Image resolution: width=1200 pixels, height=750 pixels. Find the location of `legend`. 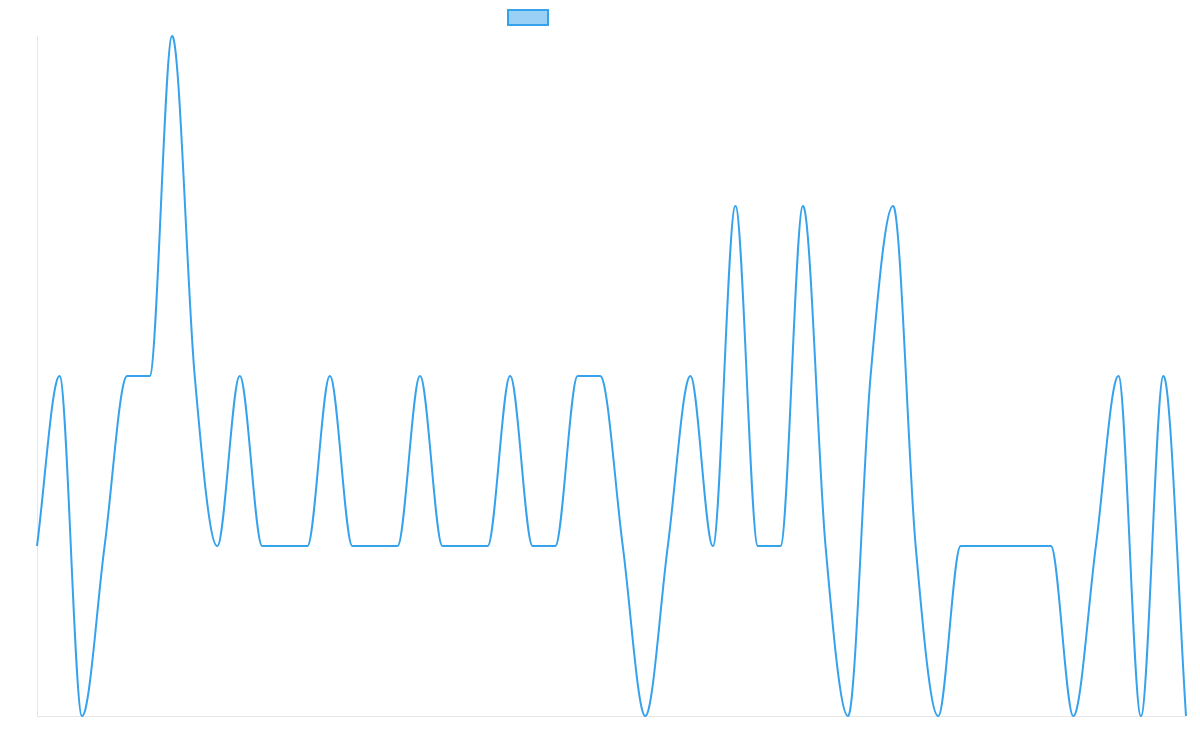

legend is located at coordinates (528, 17).